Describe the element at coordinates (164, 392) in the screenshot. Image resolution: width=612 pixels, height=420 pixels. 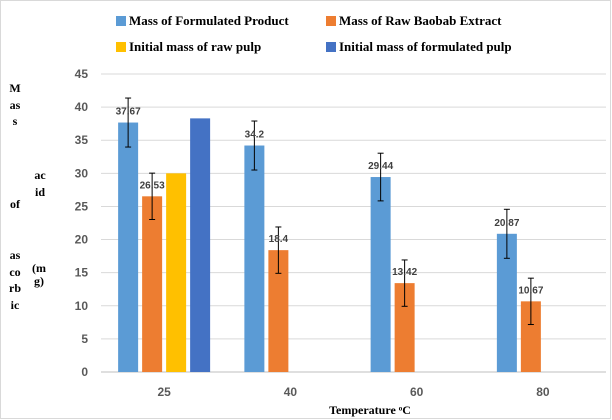
I see `x-tick-label: 25` at that location.